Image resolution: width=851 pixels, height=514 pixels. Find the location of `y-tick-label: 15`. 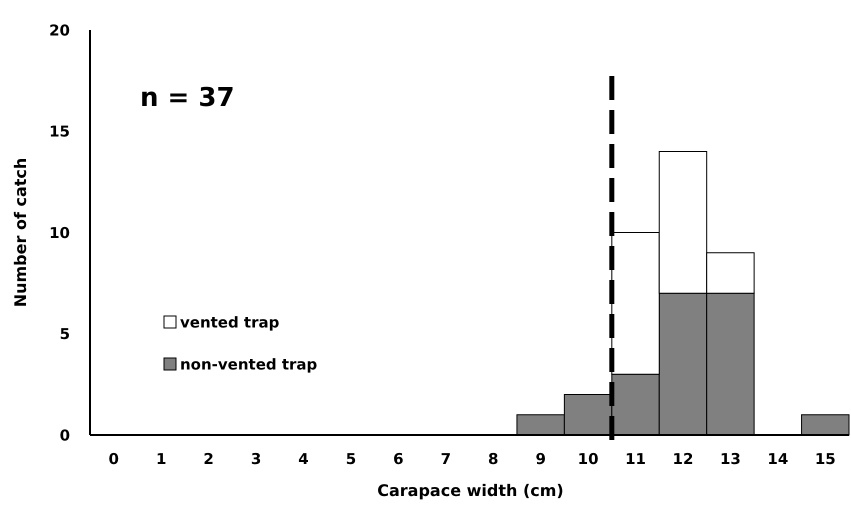

y-tick-label: 15 is located at coordinates (59, 131).